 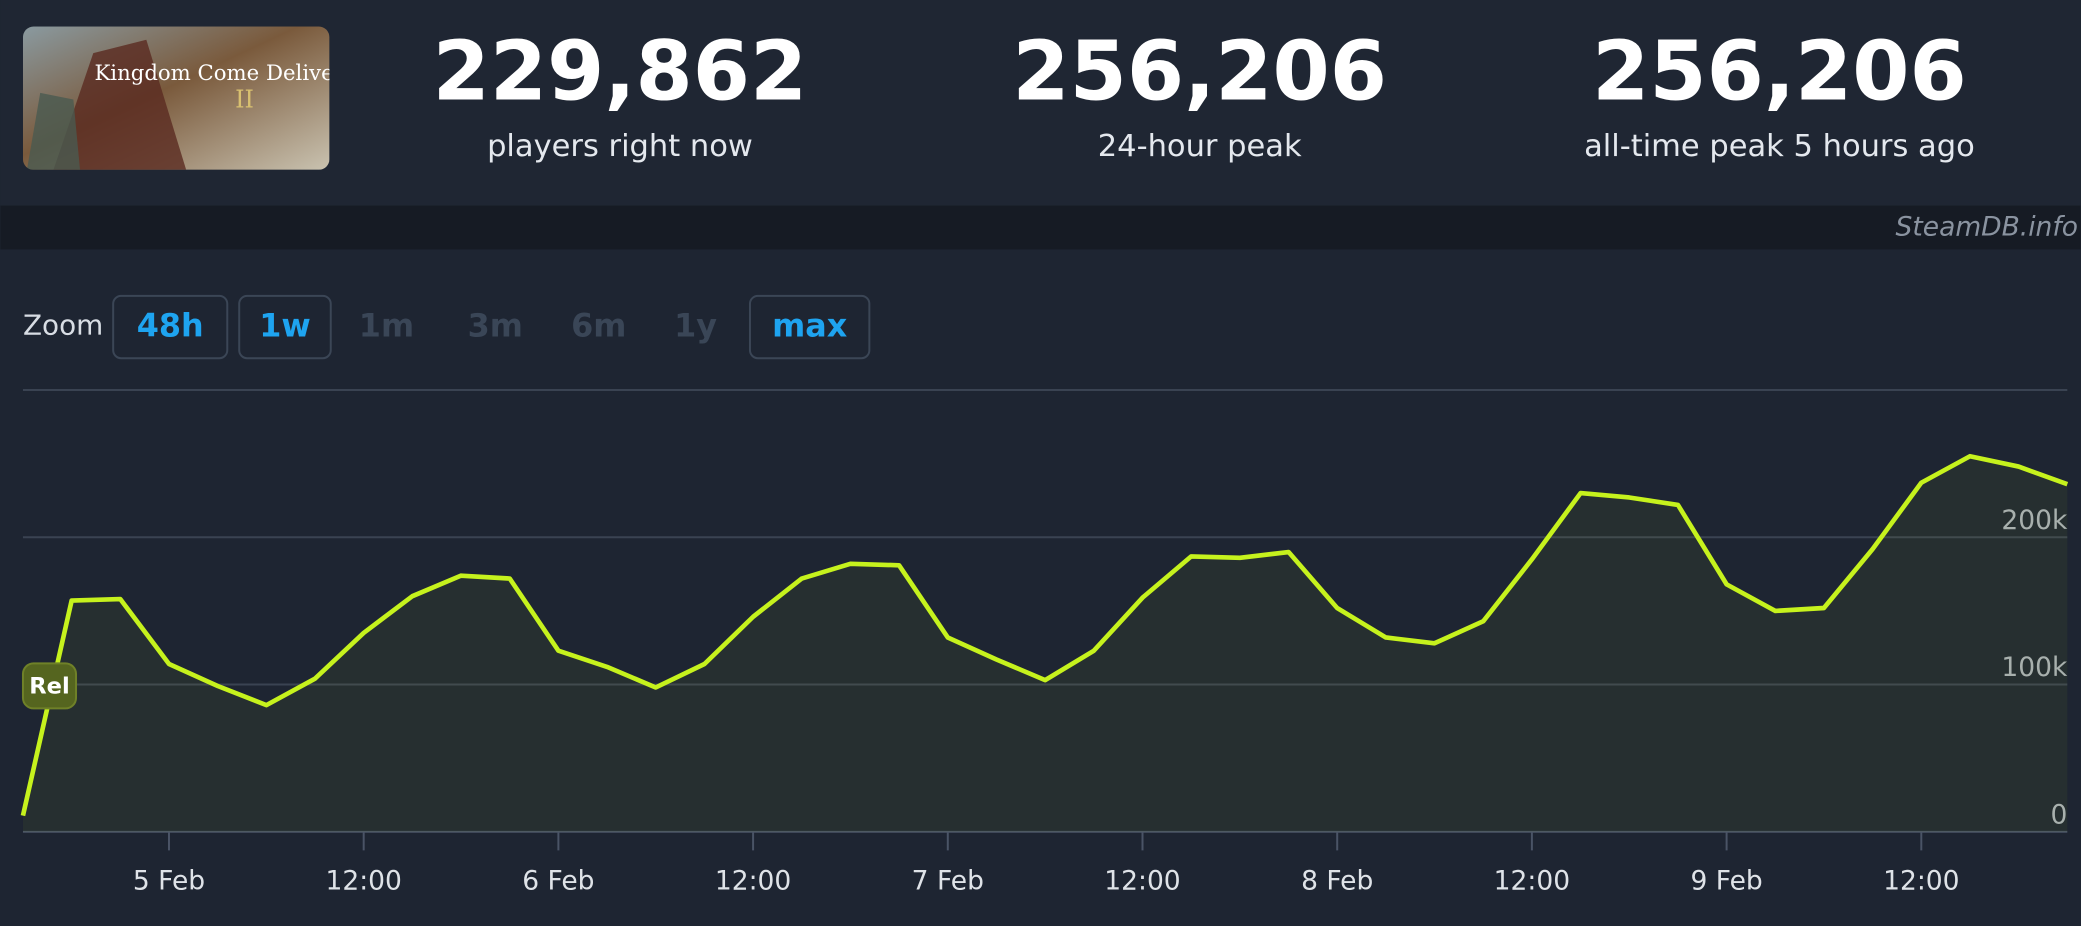 What do you see at coordinates (695, 326) in the screenshot?
I see `zoom-button-label: 1y` at bounding box center [695, 326].